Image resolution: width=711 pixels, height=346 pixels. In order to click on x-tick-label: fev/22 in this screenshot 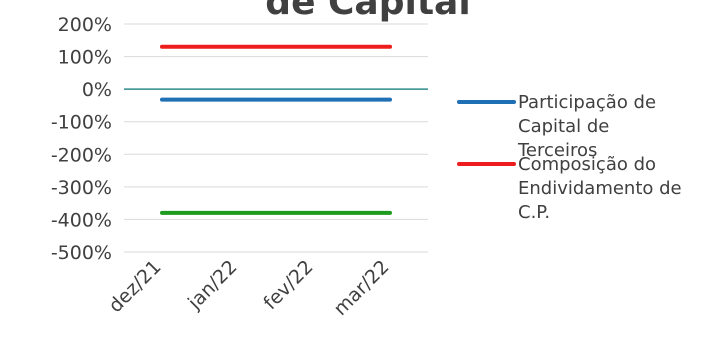, I will do `click(288, 285)`.